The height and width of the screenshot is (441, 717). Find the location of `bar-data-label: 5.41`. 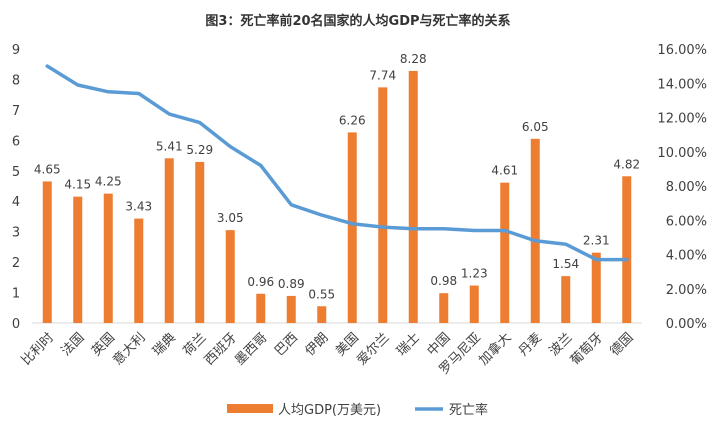

bar-data-label: 5.41 is located at coordinates (169, 146).